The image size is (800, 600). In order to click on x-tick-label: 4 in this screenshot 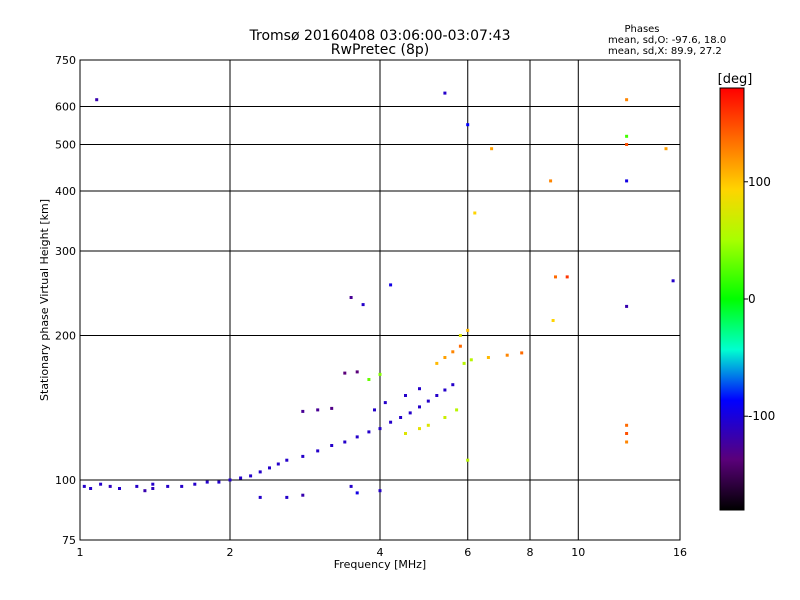, I will do `click(380, 552)`.